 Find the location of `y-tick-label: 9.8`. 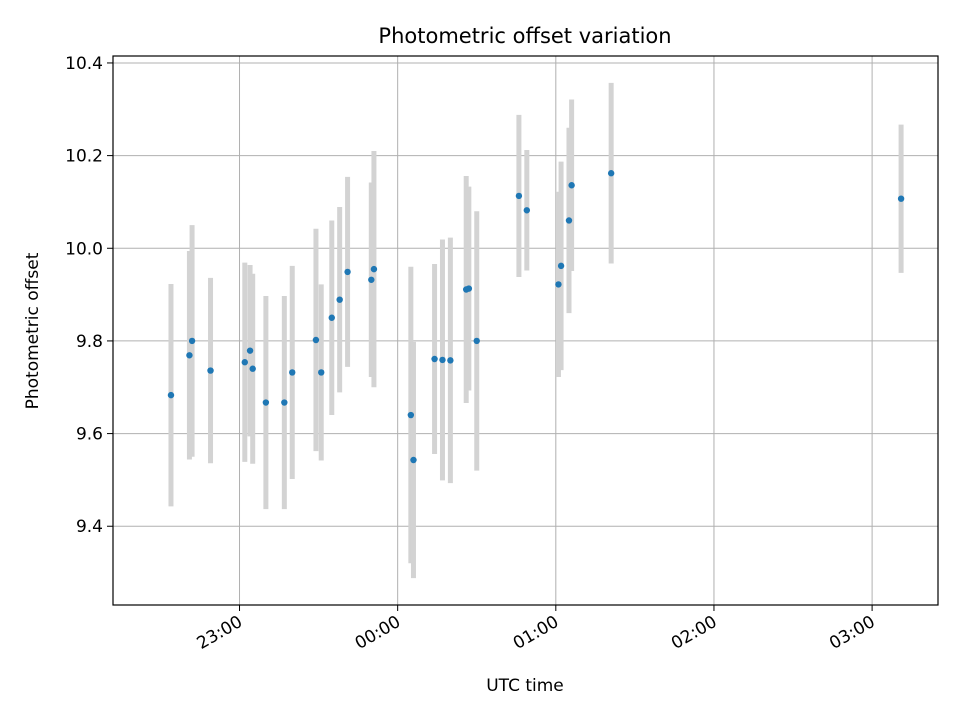

y-tick-label: 9.8 is located at coordinates (89, 342).